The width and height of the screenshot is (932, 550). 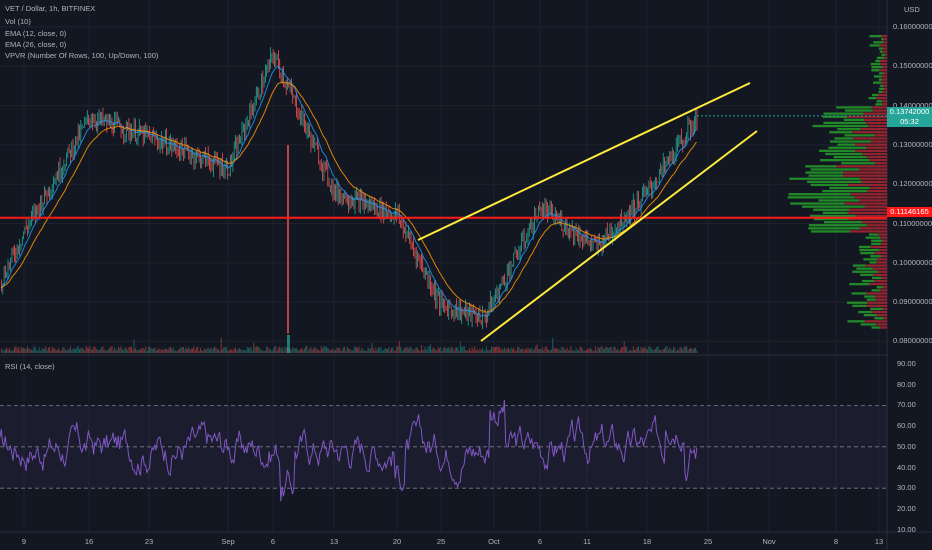 What do you see at coordinates (18, 21) in the screenshot?
I see `indicator-vol: Vol (10)` at bounding box center [18, 21].